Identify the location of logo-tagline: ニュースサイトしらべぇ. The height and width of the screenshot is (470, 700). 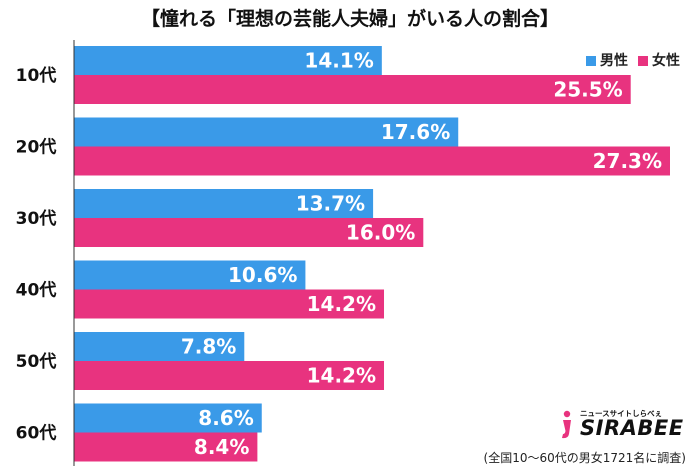
(621, 413).